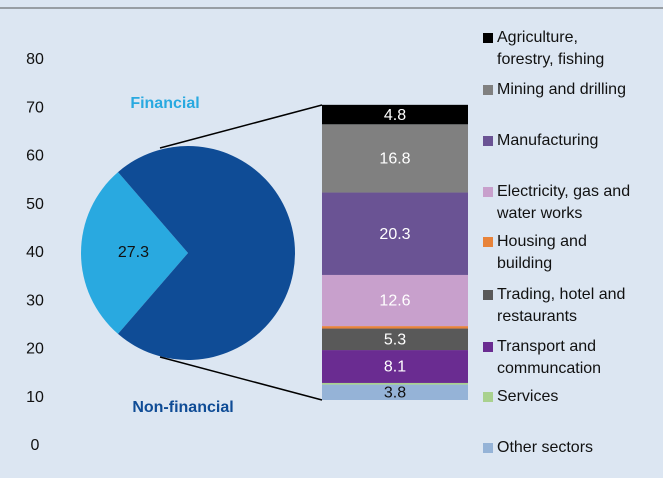 Image resolution: width=663 pixels, height=478 pixels. What do you see at coordinates (561, 89) in the screenshot?
I see `legend-label: Mining and drilling` at bounding box center [561, 89].